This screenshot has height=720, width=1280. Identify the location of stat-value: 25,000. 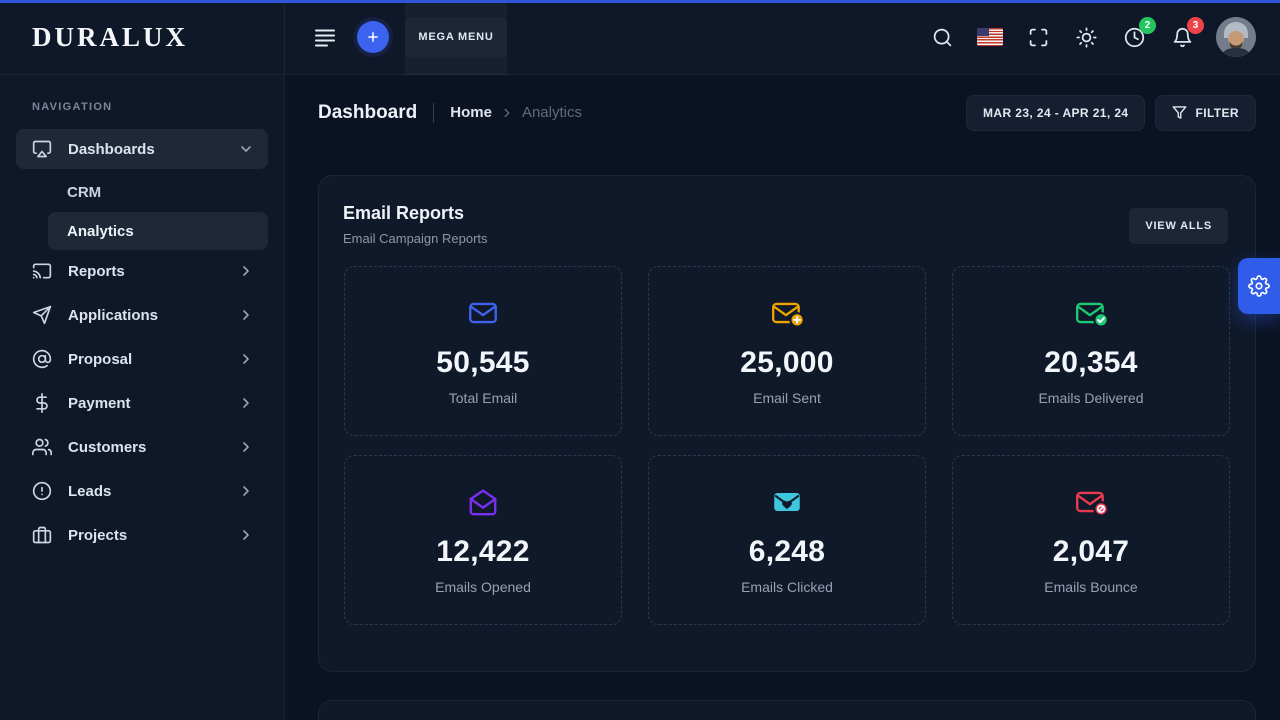
(787, 362).